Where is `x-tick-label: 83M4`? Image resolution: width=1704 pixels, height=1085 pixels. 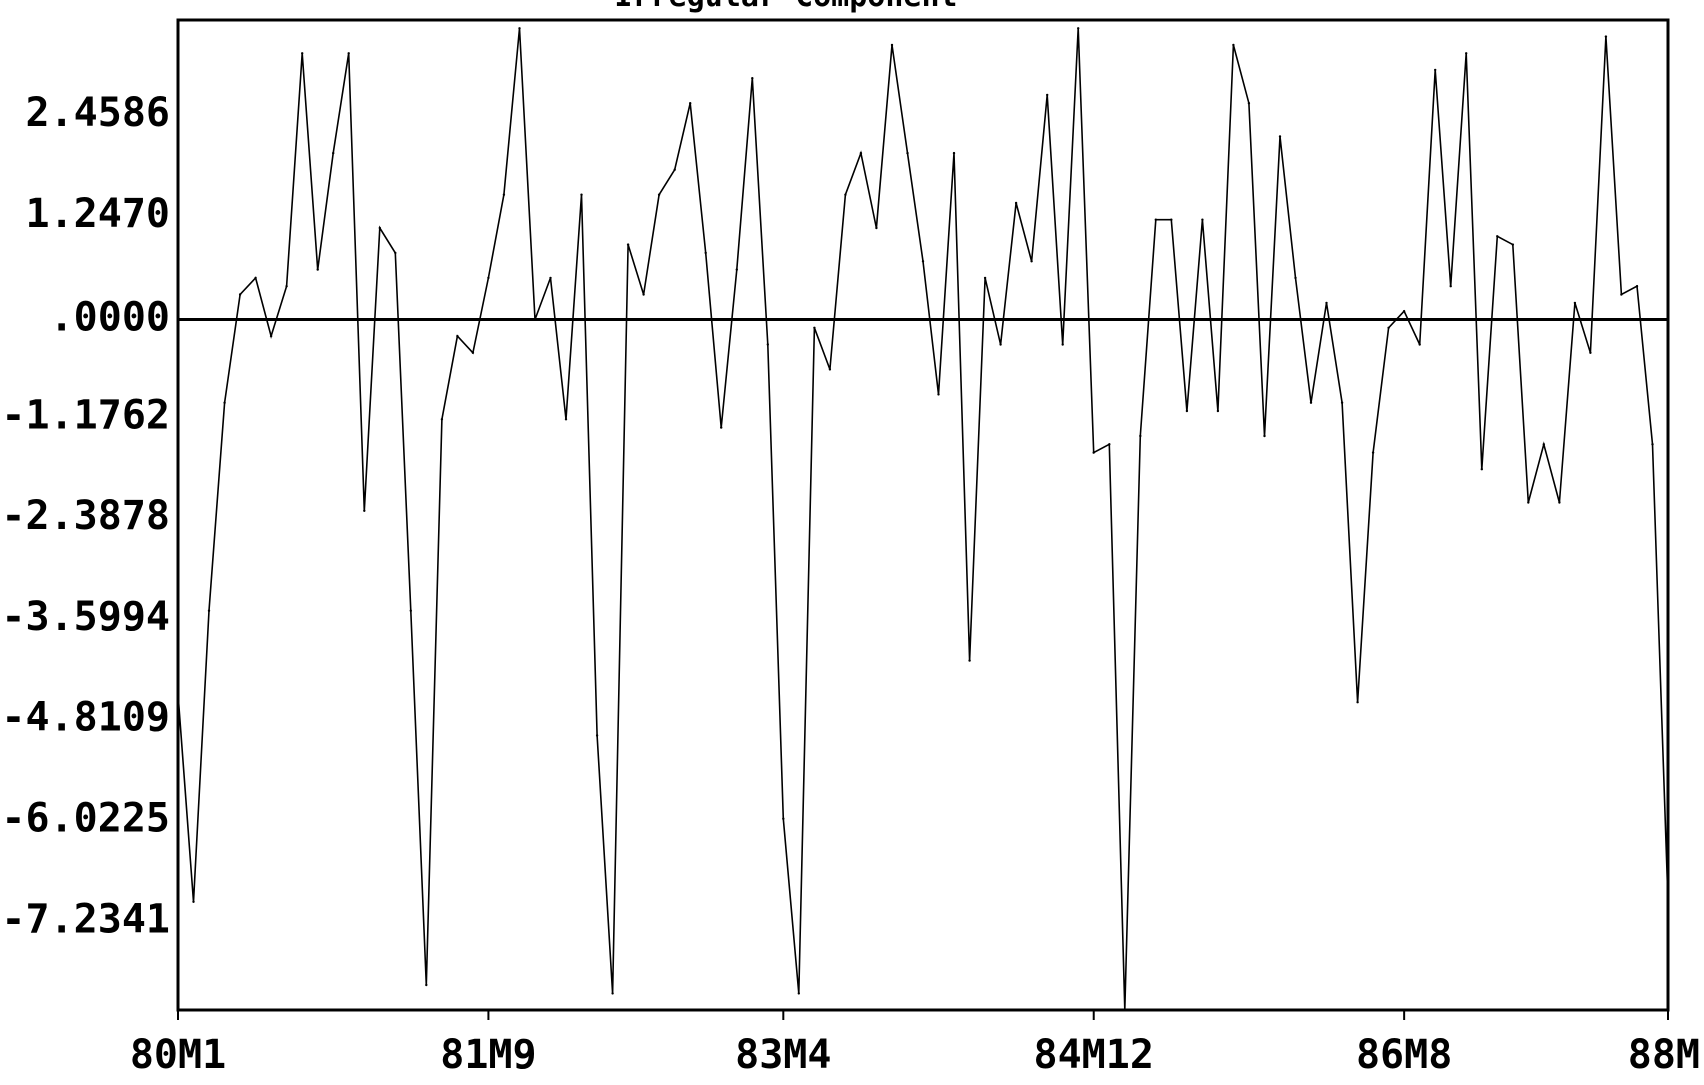
x-tick-label: 83M4 is located at coordinates (783, 1055).